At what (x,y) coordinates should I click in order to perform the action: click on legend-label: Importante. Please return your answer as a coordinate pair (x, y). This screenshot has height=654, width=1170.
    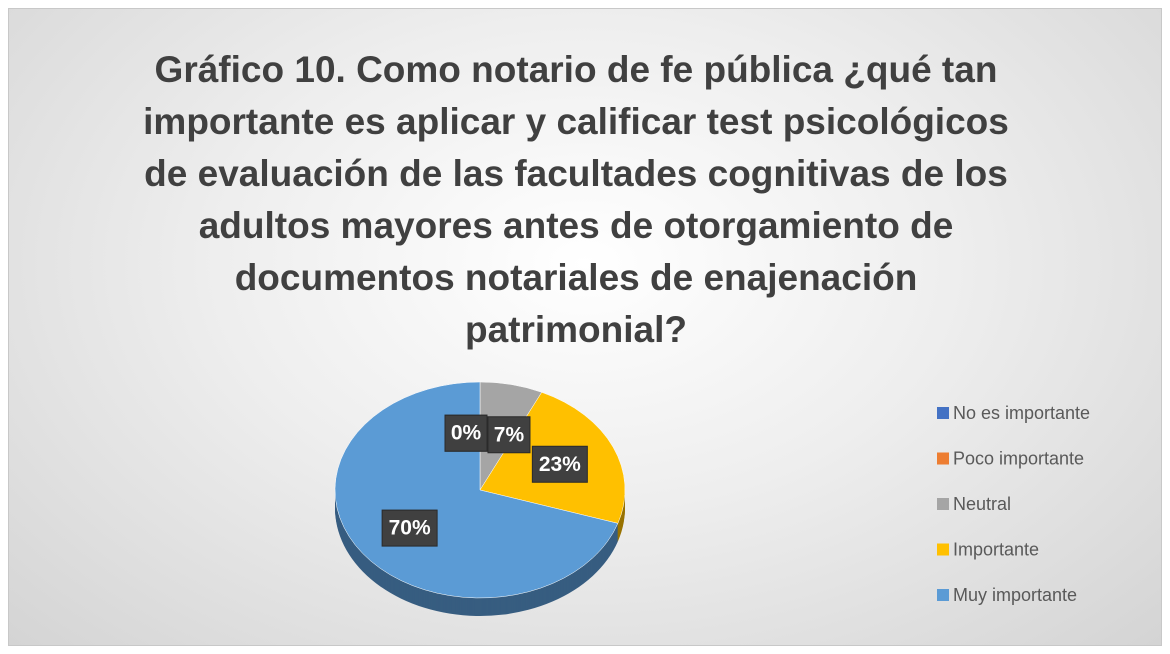
    Looking at the image, I should click on (996, 549).